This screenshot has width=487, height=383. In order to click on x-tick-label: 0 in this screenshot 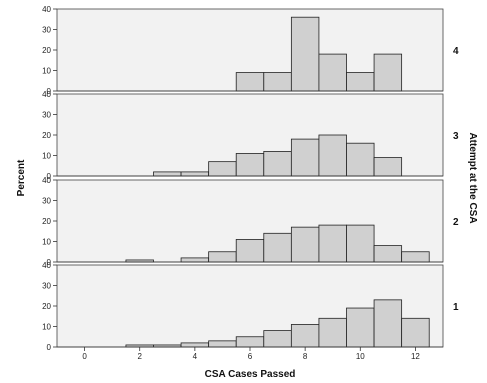, I will do `click(84, 356)`.